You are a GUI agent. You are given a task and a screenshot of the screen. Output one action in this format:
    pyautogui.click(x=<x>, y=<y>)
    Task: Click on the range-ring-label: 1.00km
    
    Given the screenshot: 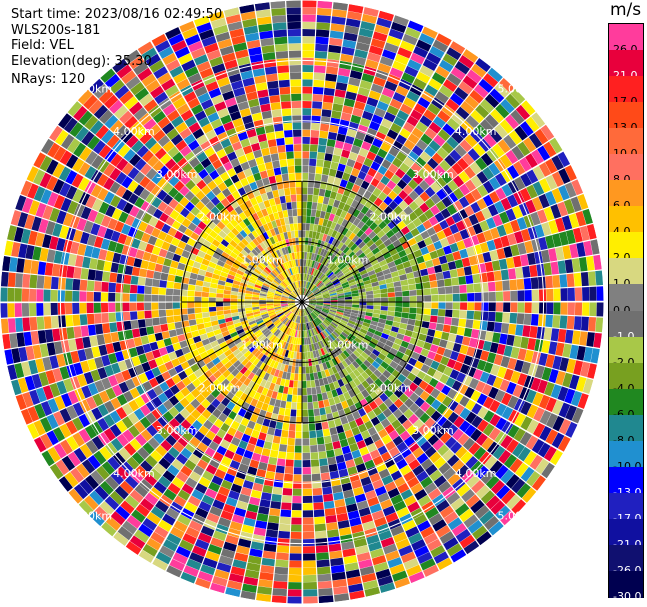 What is the action you would take?
    pyautogui.click(x=262, y=259)
    